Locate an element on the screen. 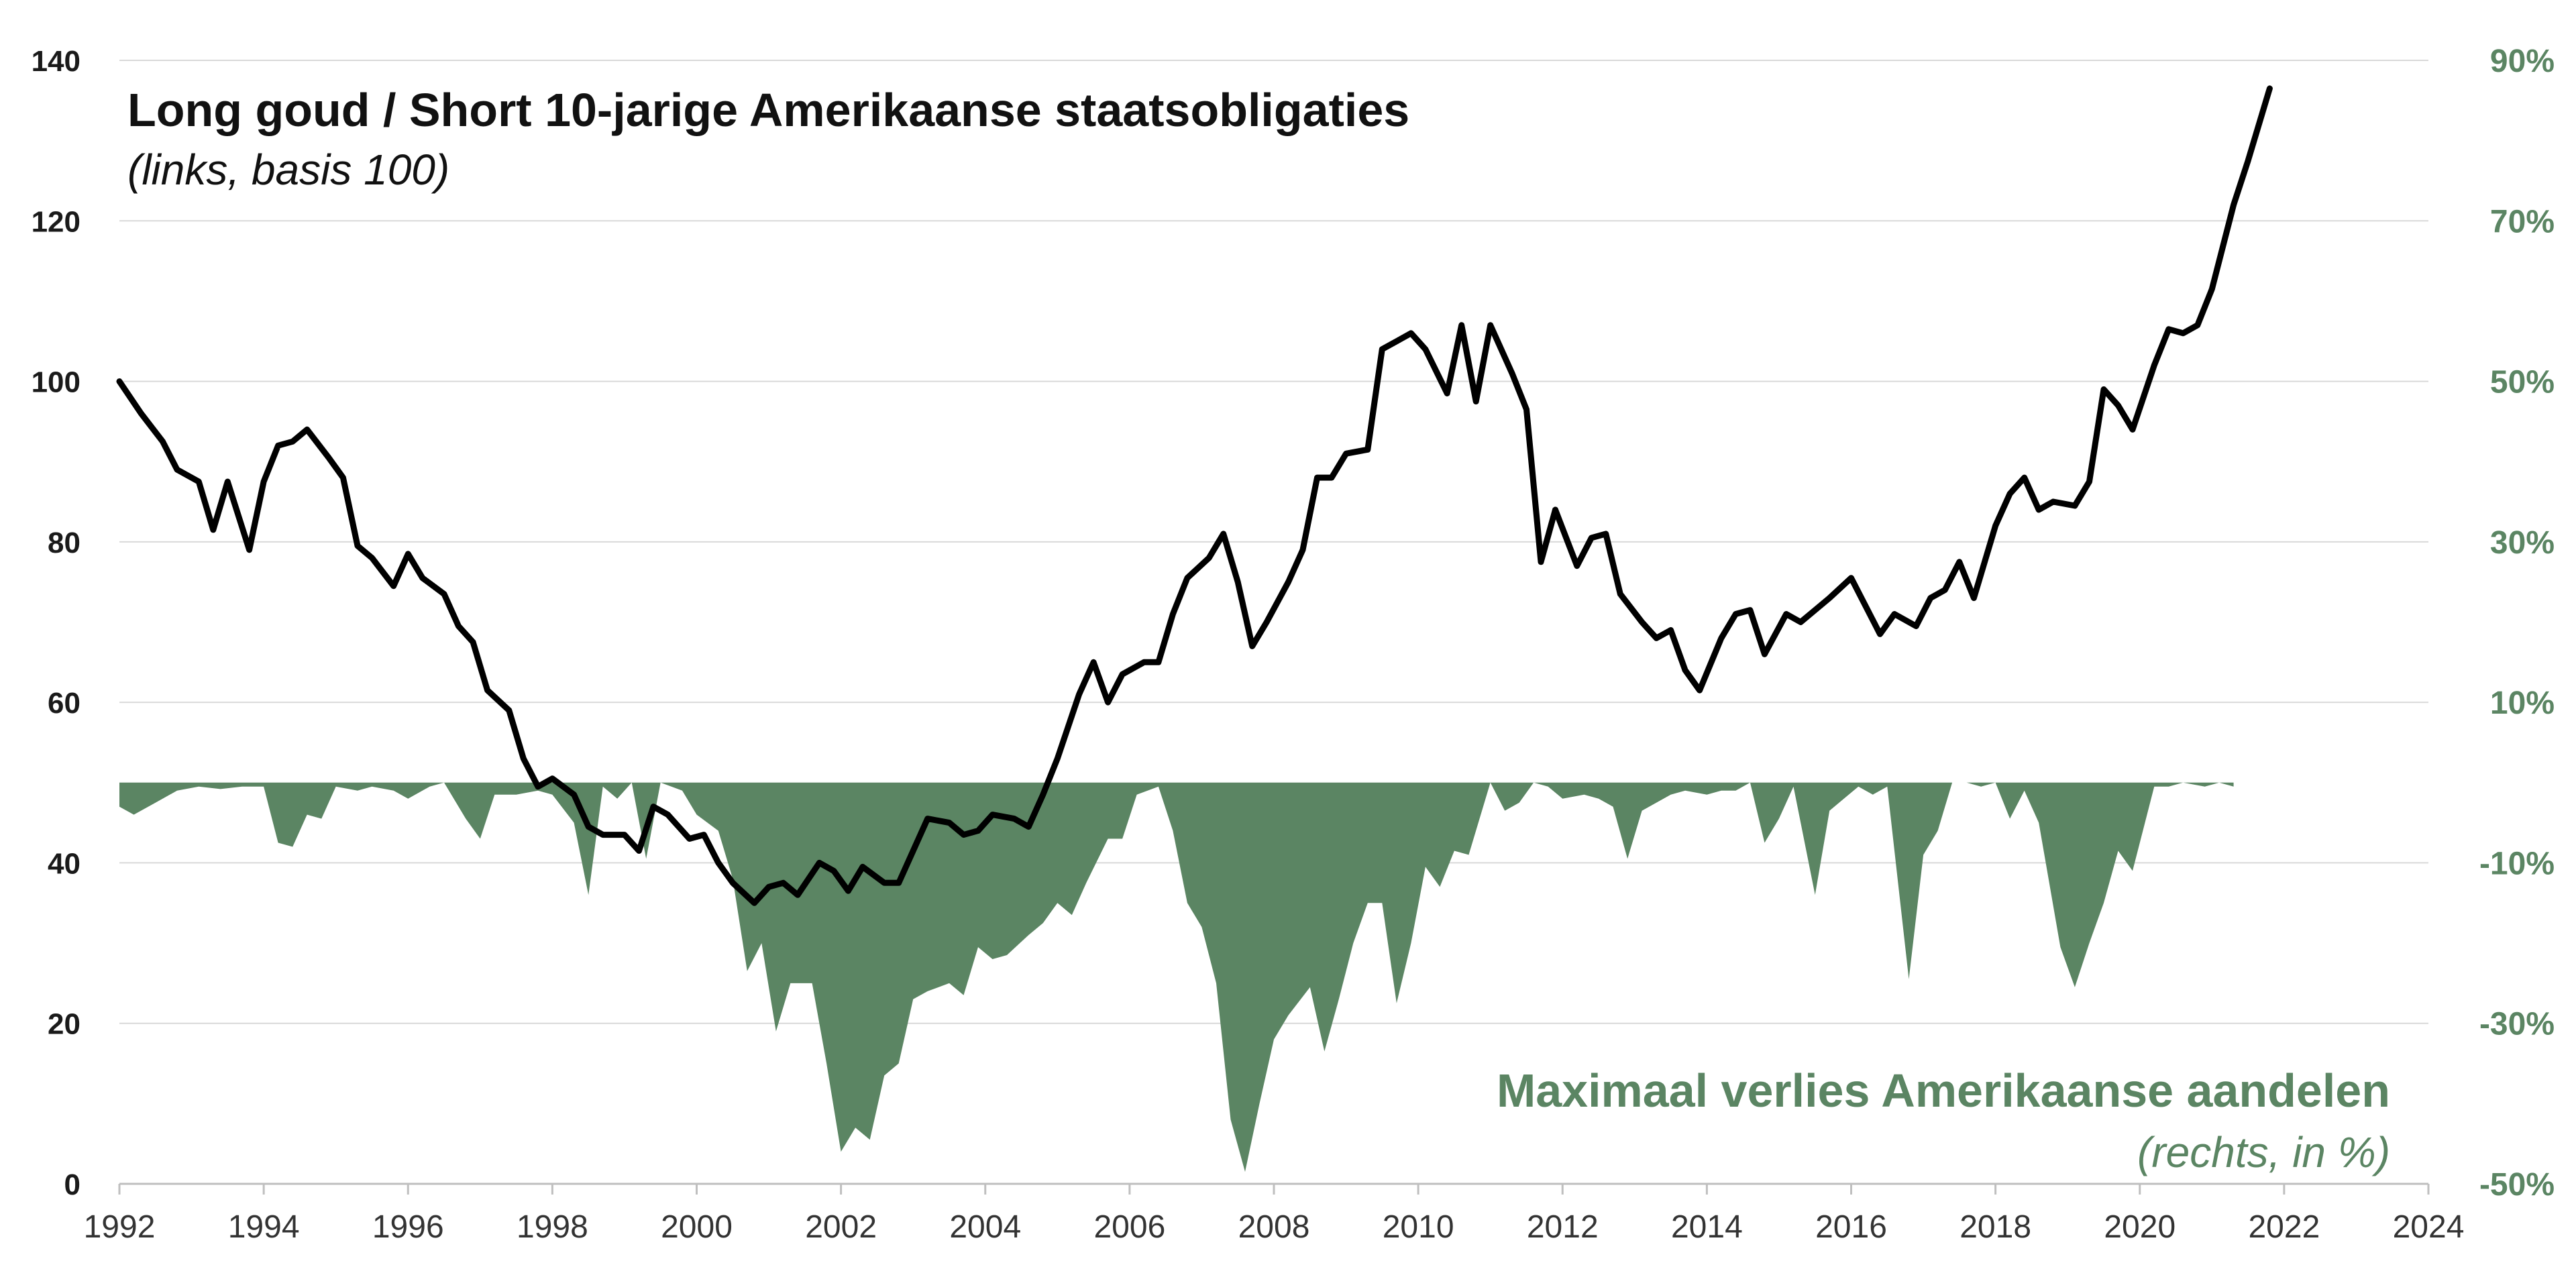 The image size is (2576, 1269). x-tick-label: 2020 is located at coordinates (2140, 1227).